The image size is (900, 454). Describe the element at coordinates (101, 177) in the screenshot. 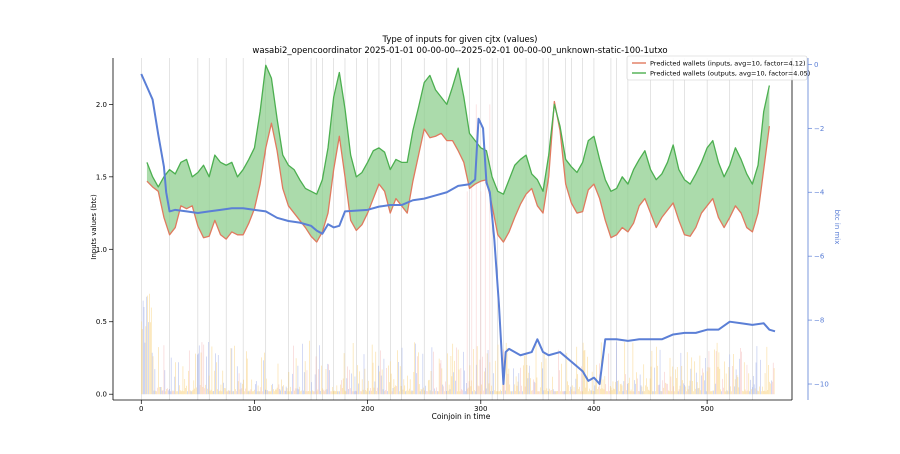

I see `y-tick-label: 1.5` at that location.